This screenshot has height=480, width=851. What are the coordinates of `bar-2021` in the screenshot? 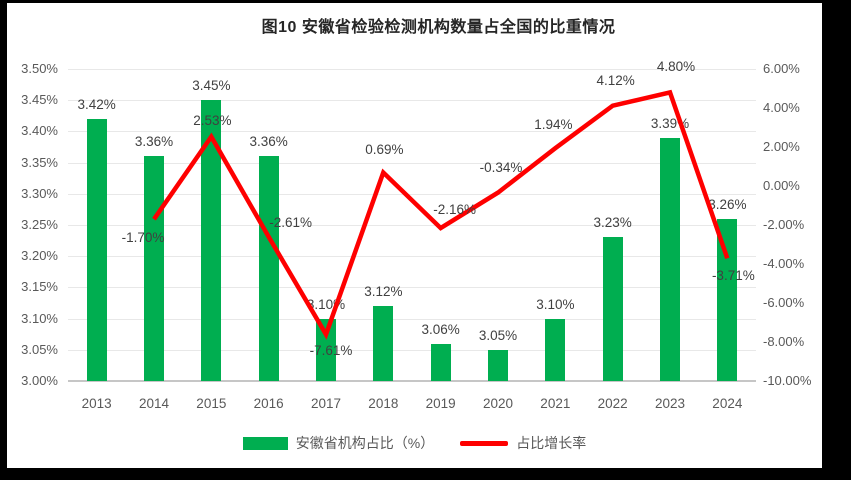 It's located at (555, 349).